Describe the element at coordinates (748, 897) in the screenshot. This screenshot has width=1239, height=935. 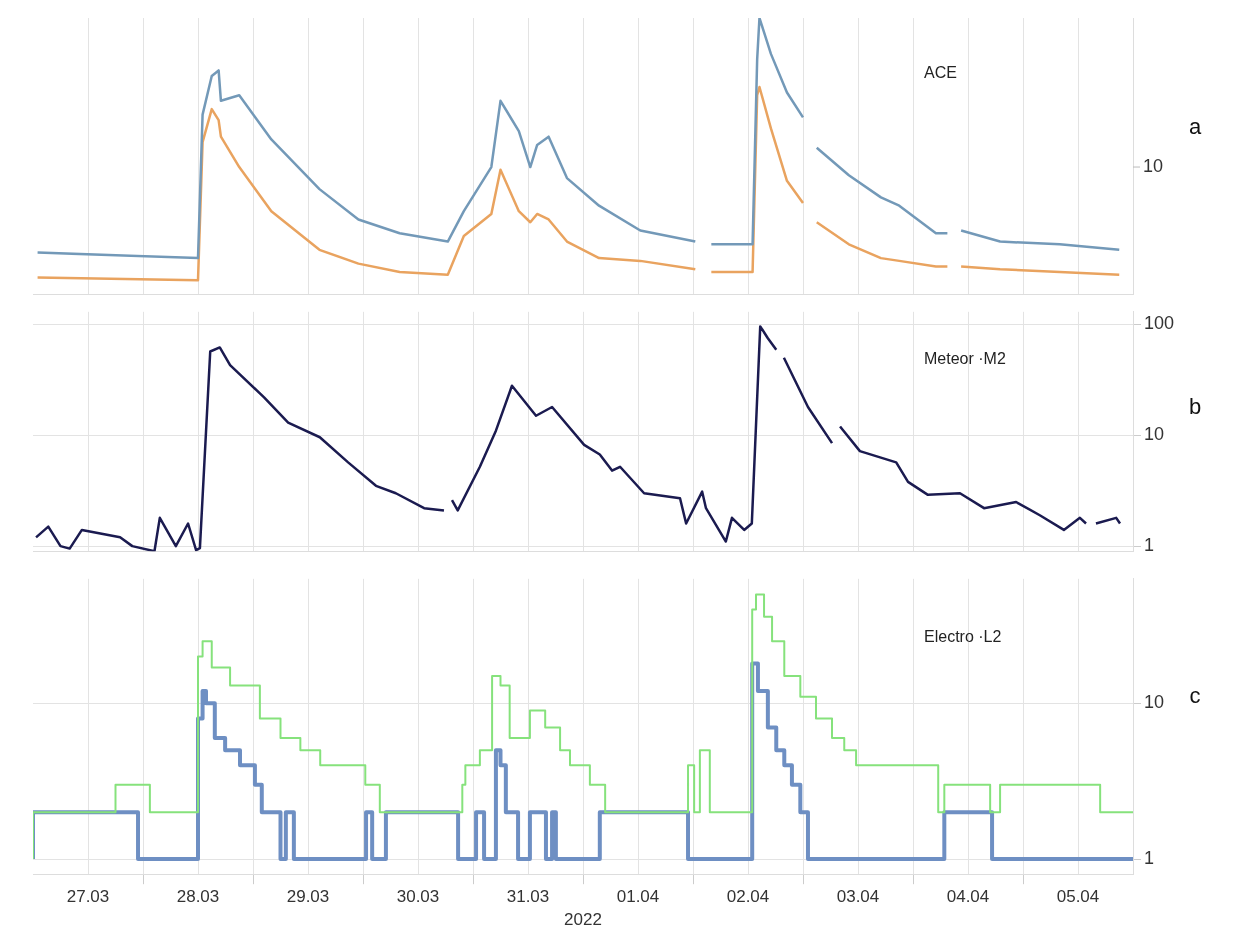
I see `x-tick-label: 02.04` at that location.